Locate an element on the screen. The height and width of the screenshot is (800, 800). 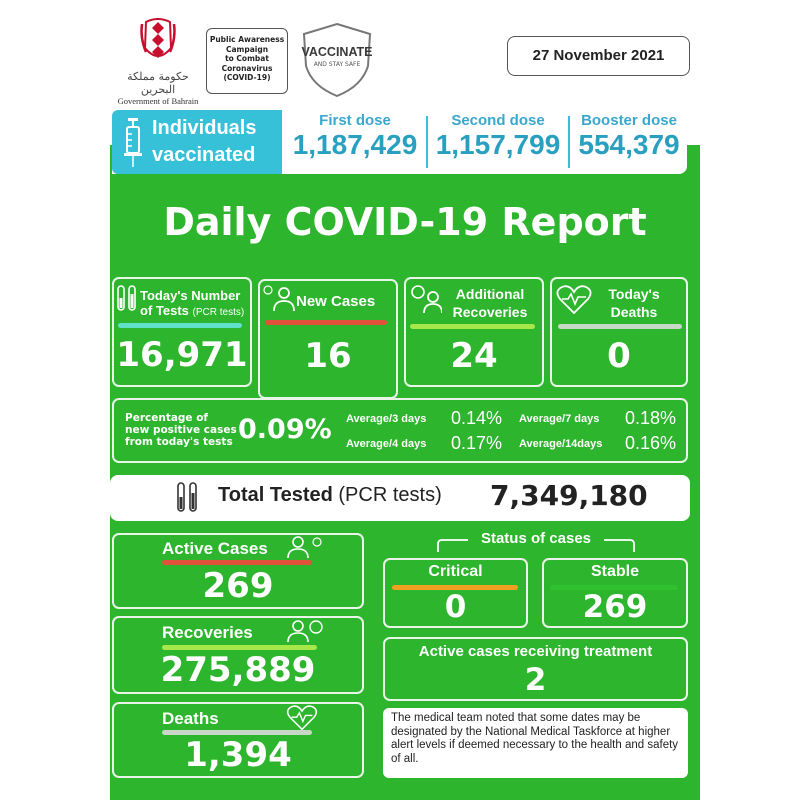
new-cases-bar is located at coordinates (326, 322).